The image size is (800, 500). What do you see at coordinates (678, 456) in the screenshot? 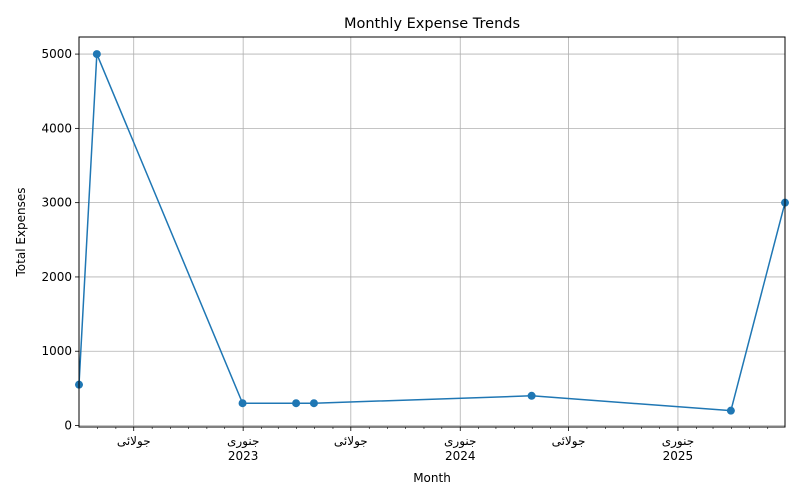
I see `x-tick-year-label: 2025` at bounding box center [678, 456].